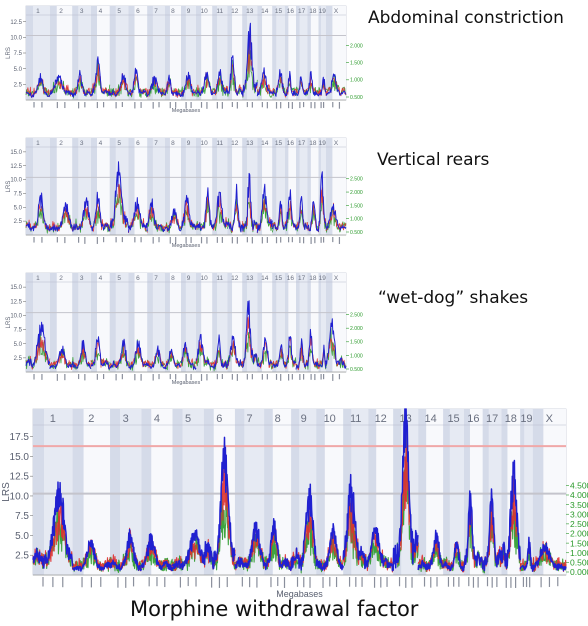  Describe the element at coordinates (579, 486) in the screenshot. I see `y2-tick-label: 4.500` at that location.